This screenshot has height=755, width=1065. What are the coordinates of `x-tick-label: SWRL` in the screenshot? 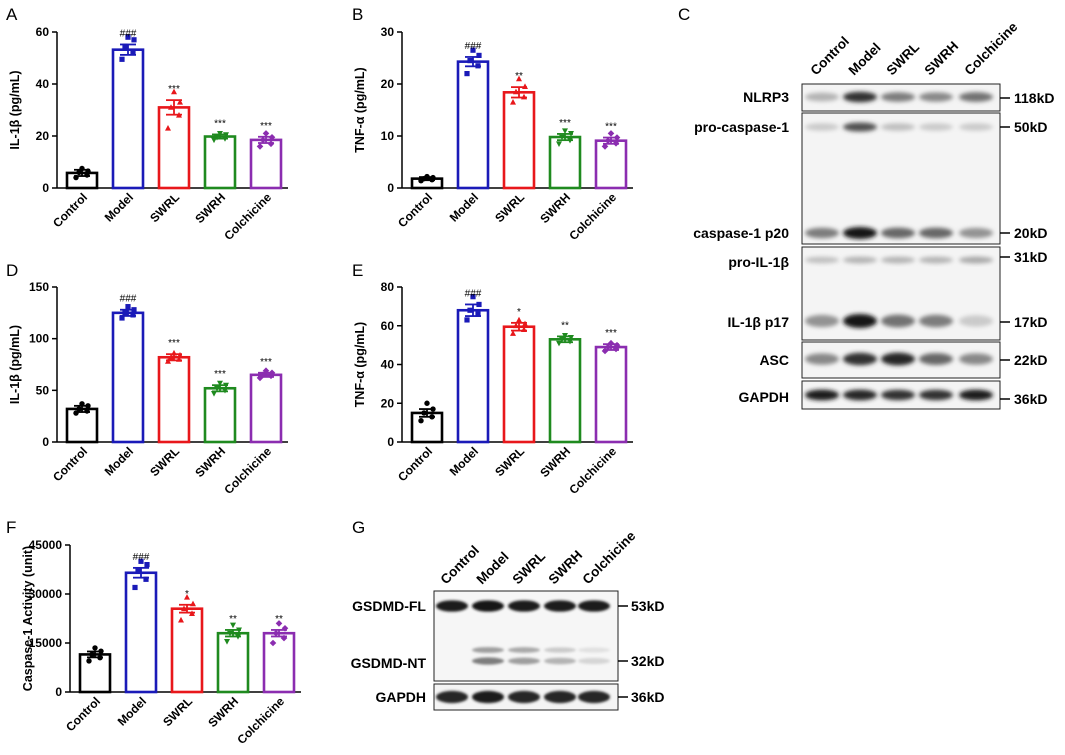 It's located at (509, 207).